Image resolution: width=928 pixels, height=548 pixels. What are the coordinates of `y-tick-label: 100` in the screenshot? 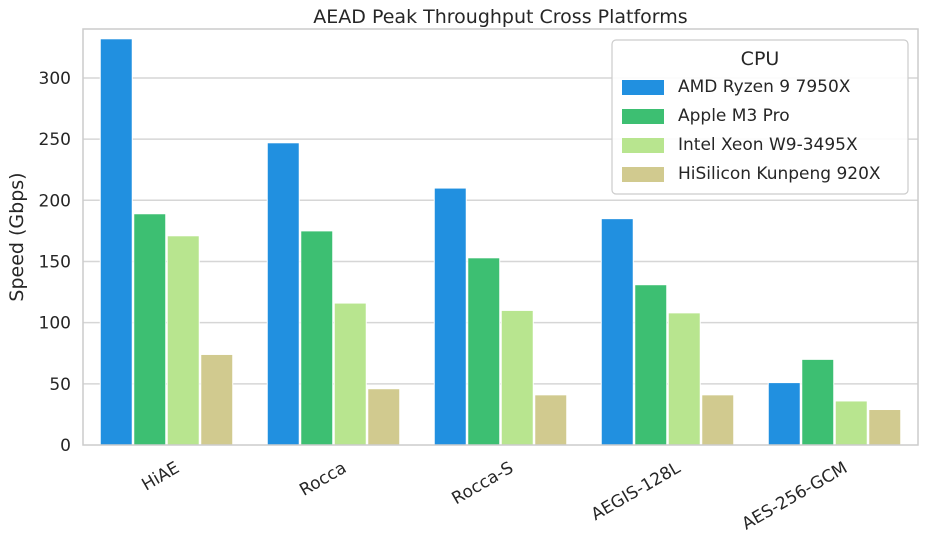 It's located at (55, 324).